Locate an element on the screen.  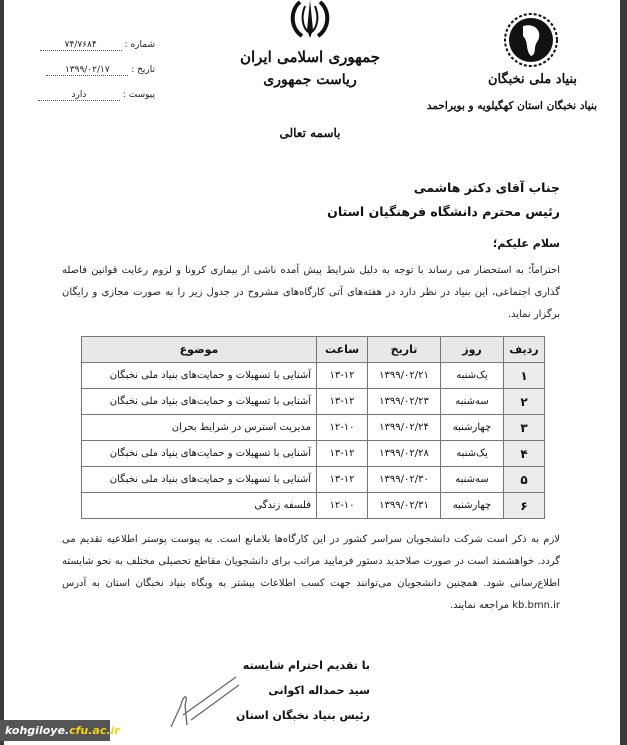
topic-cell: فلسفه زندگی is located at coordinates (199, 505).